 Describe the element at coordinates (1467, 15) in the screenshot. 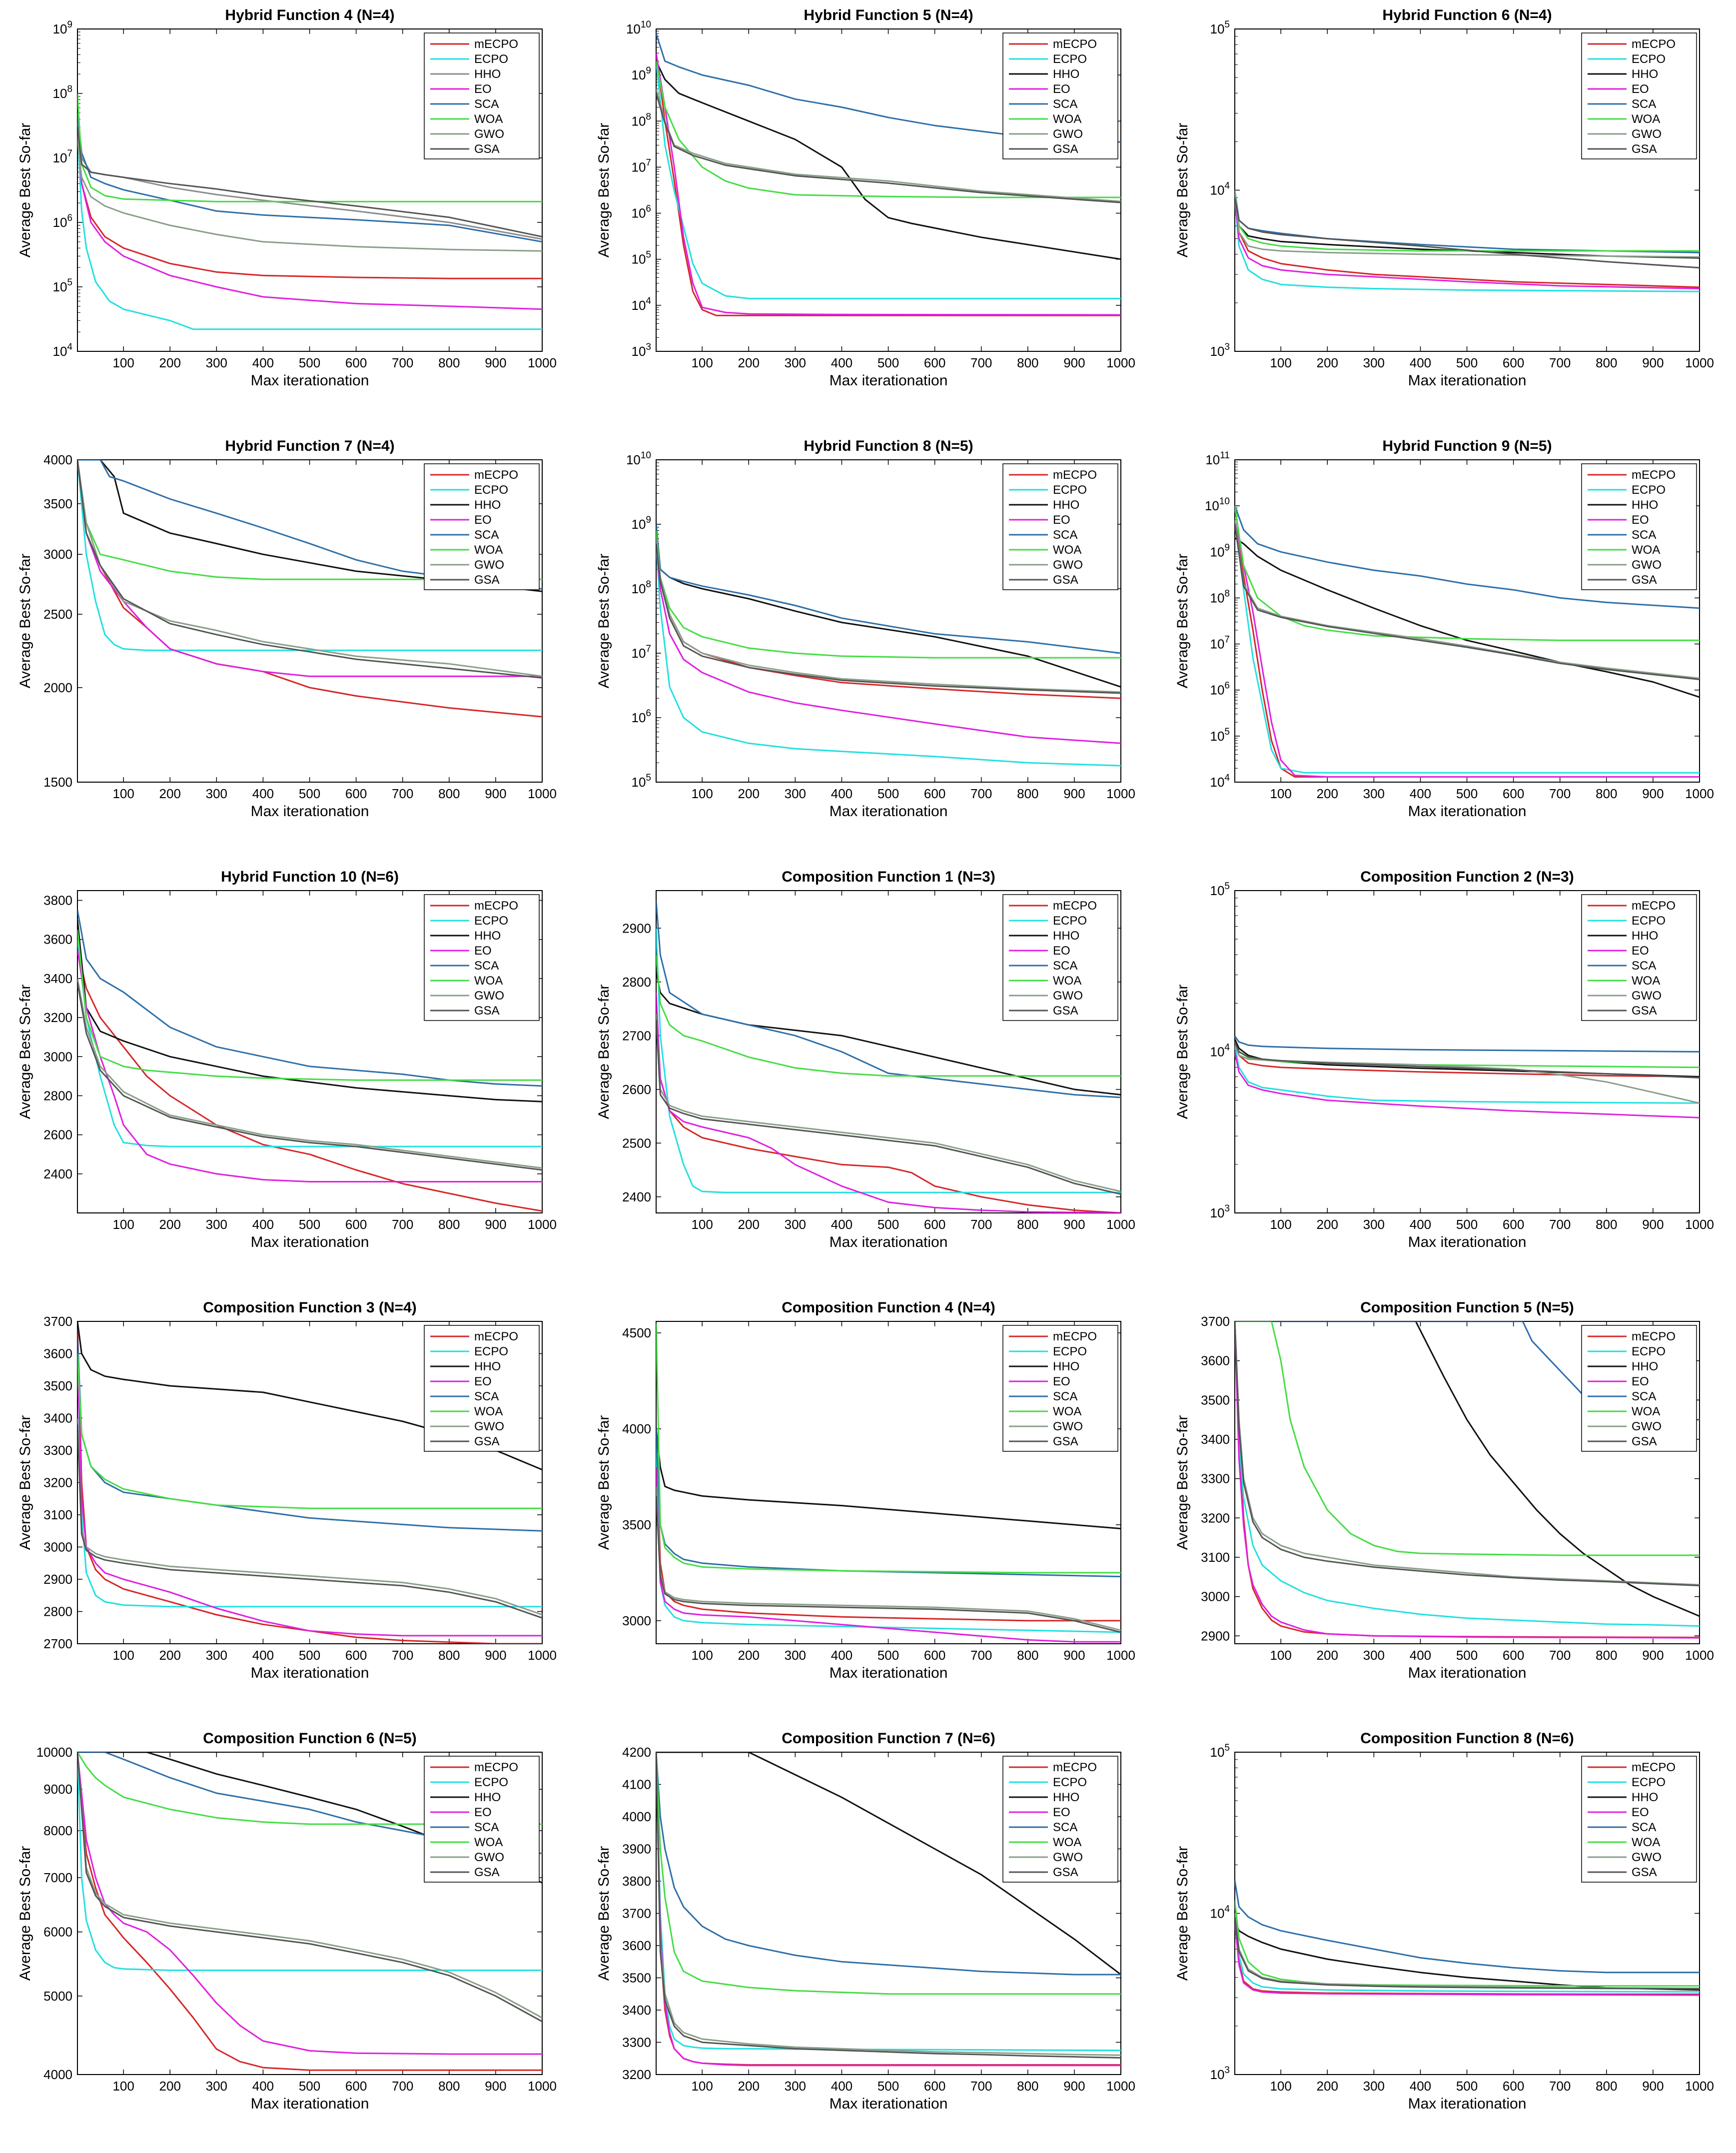

I see `chart-title: Hybrid Function 6 (N=4)` at that location.